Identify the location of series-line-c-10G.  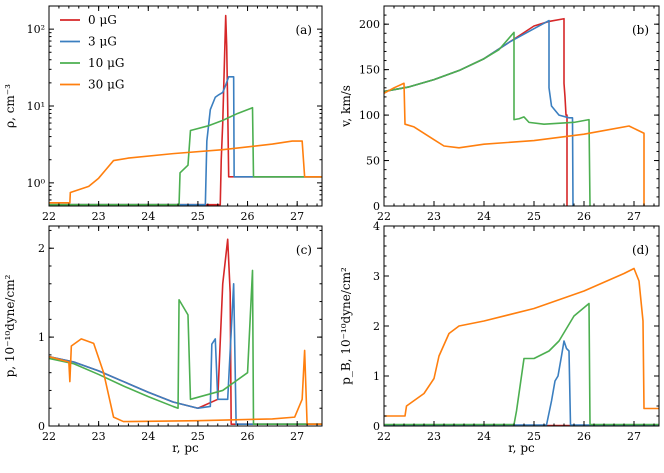
(185, 347).